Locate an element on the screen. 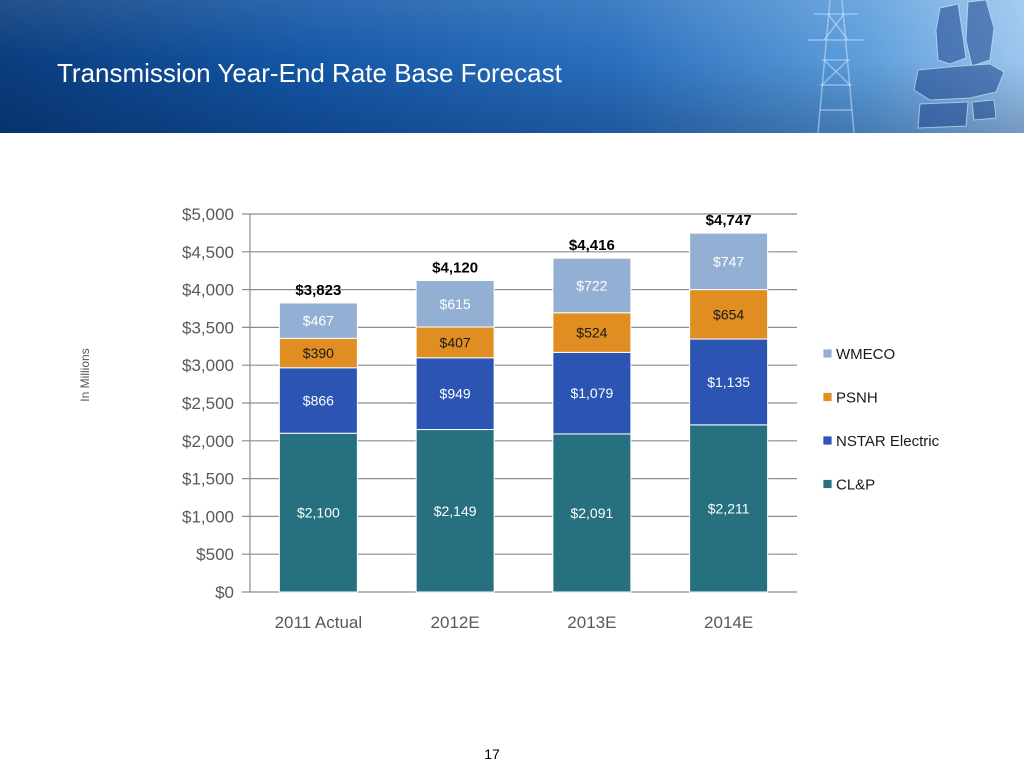 Image resolution: width=1024 pixels, height=768 pixels. data-label-cl-p: $2,211 is located at coordinates (729, 508).